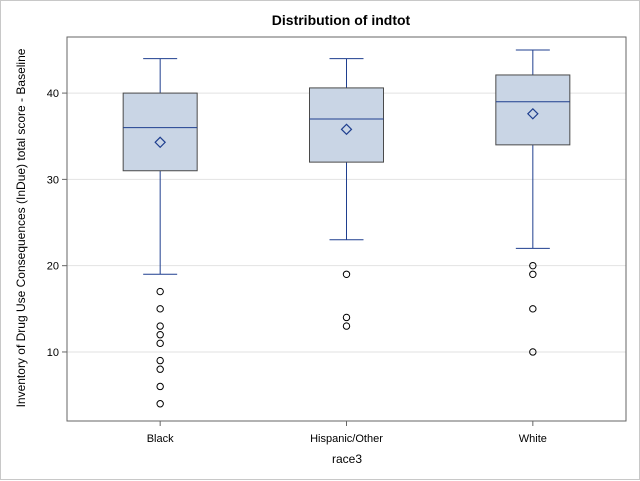 Image resolution: width=640 pixels, height=481 pixels. Describe the element at coordinates (347, 459) in the screenshot. I see `x-axis-label: race3` at that location.